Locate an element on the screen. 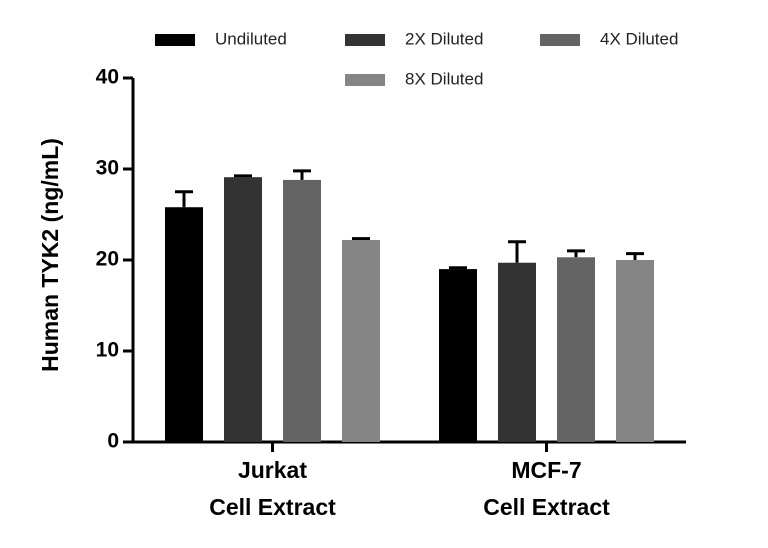 This screenshot has height=548, width=768. legend-swatch-2x-diluted is located at coordinates (365, 40).